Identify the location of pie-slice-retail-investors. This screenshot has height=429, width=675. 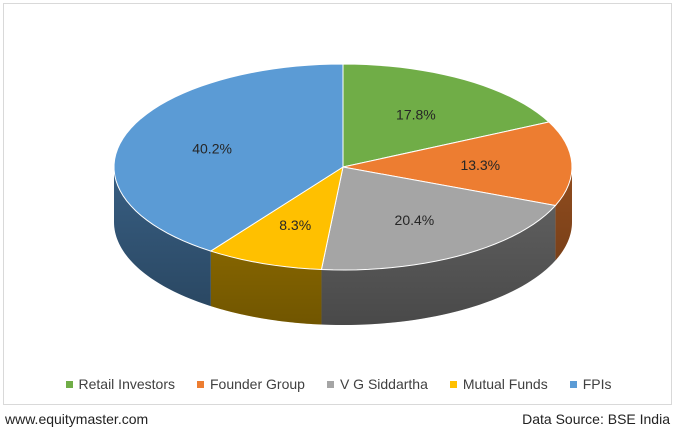
(446, 115).